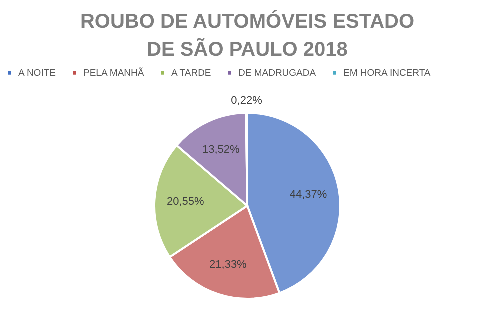 Image resolution: width=495 pixels, height=326 pixels. I want to click on legend-label: A NOITE, so click(37, 74).